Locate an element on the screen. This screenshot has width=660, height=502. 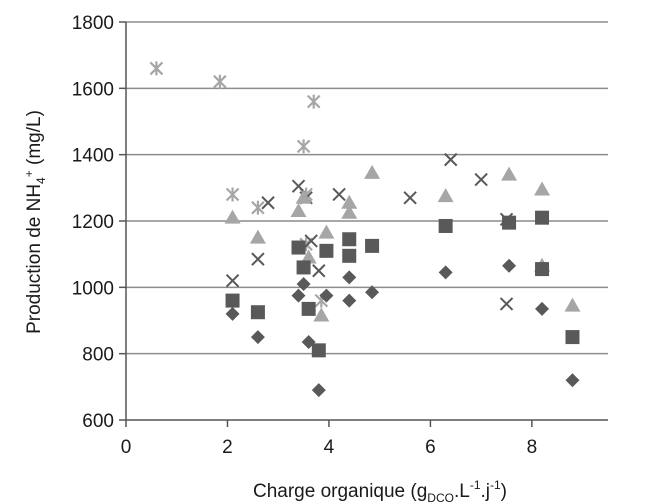
y-tick-labels: 600 800 1000 1200 1400 1600 1800 is located at coordinates (93, 222).